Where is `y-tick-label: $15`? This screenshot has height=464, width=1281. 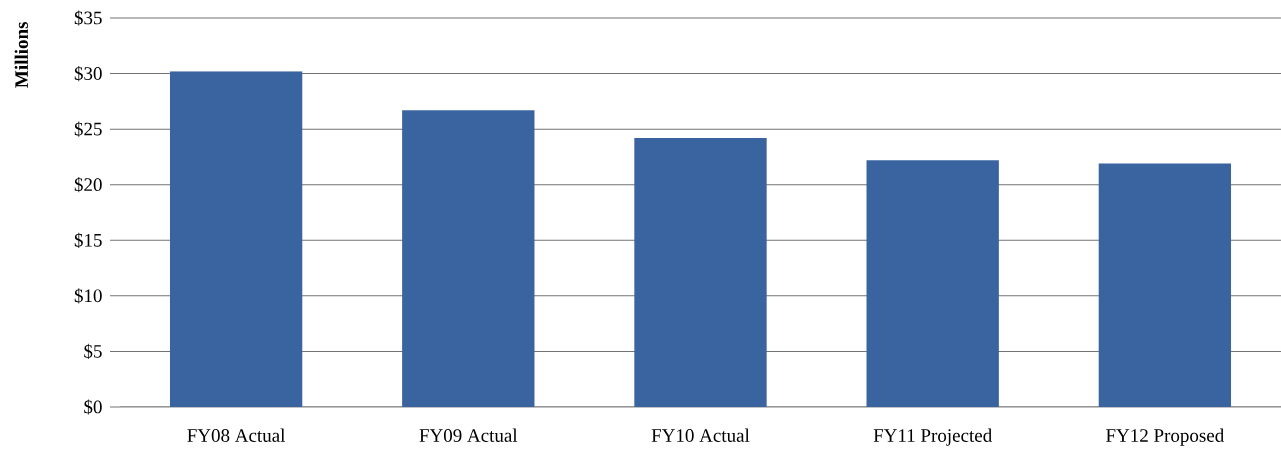
y-tick-label: $15 is located at coordinates (88, 240).